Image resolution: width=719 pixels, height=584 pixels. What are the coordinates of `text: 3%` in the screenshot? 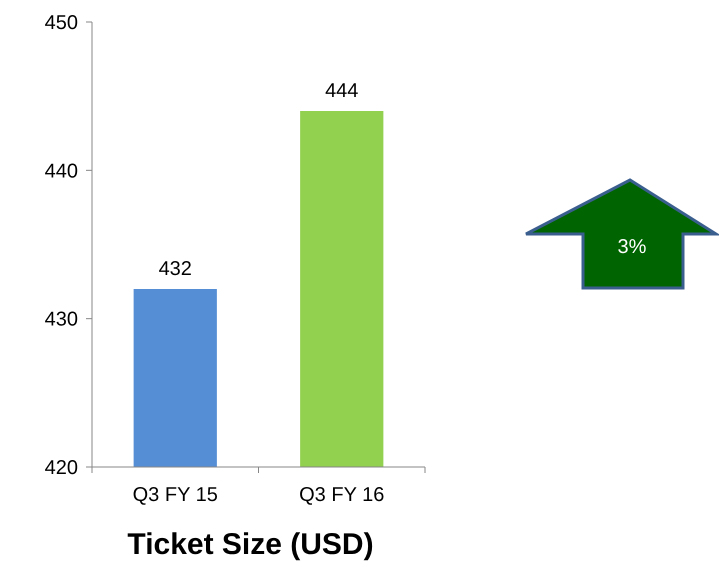 It's located at (632, 247).